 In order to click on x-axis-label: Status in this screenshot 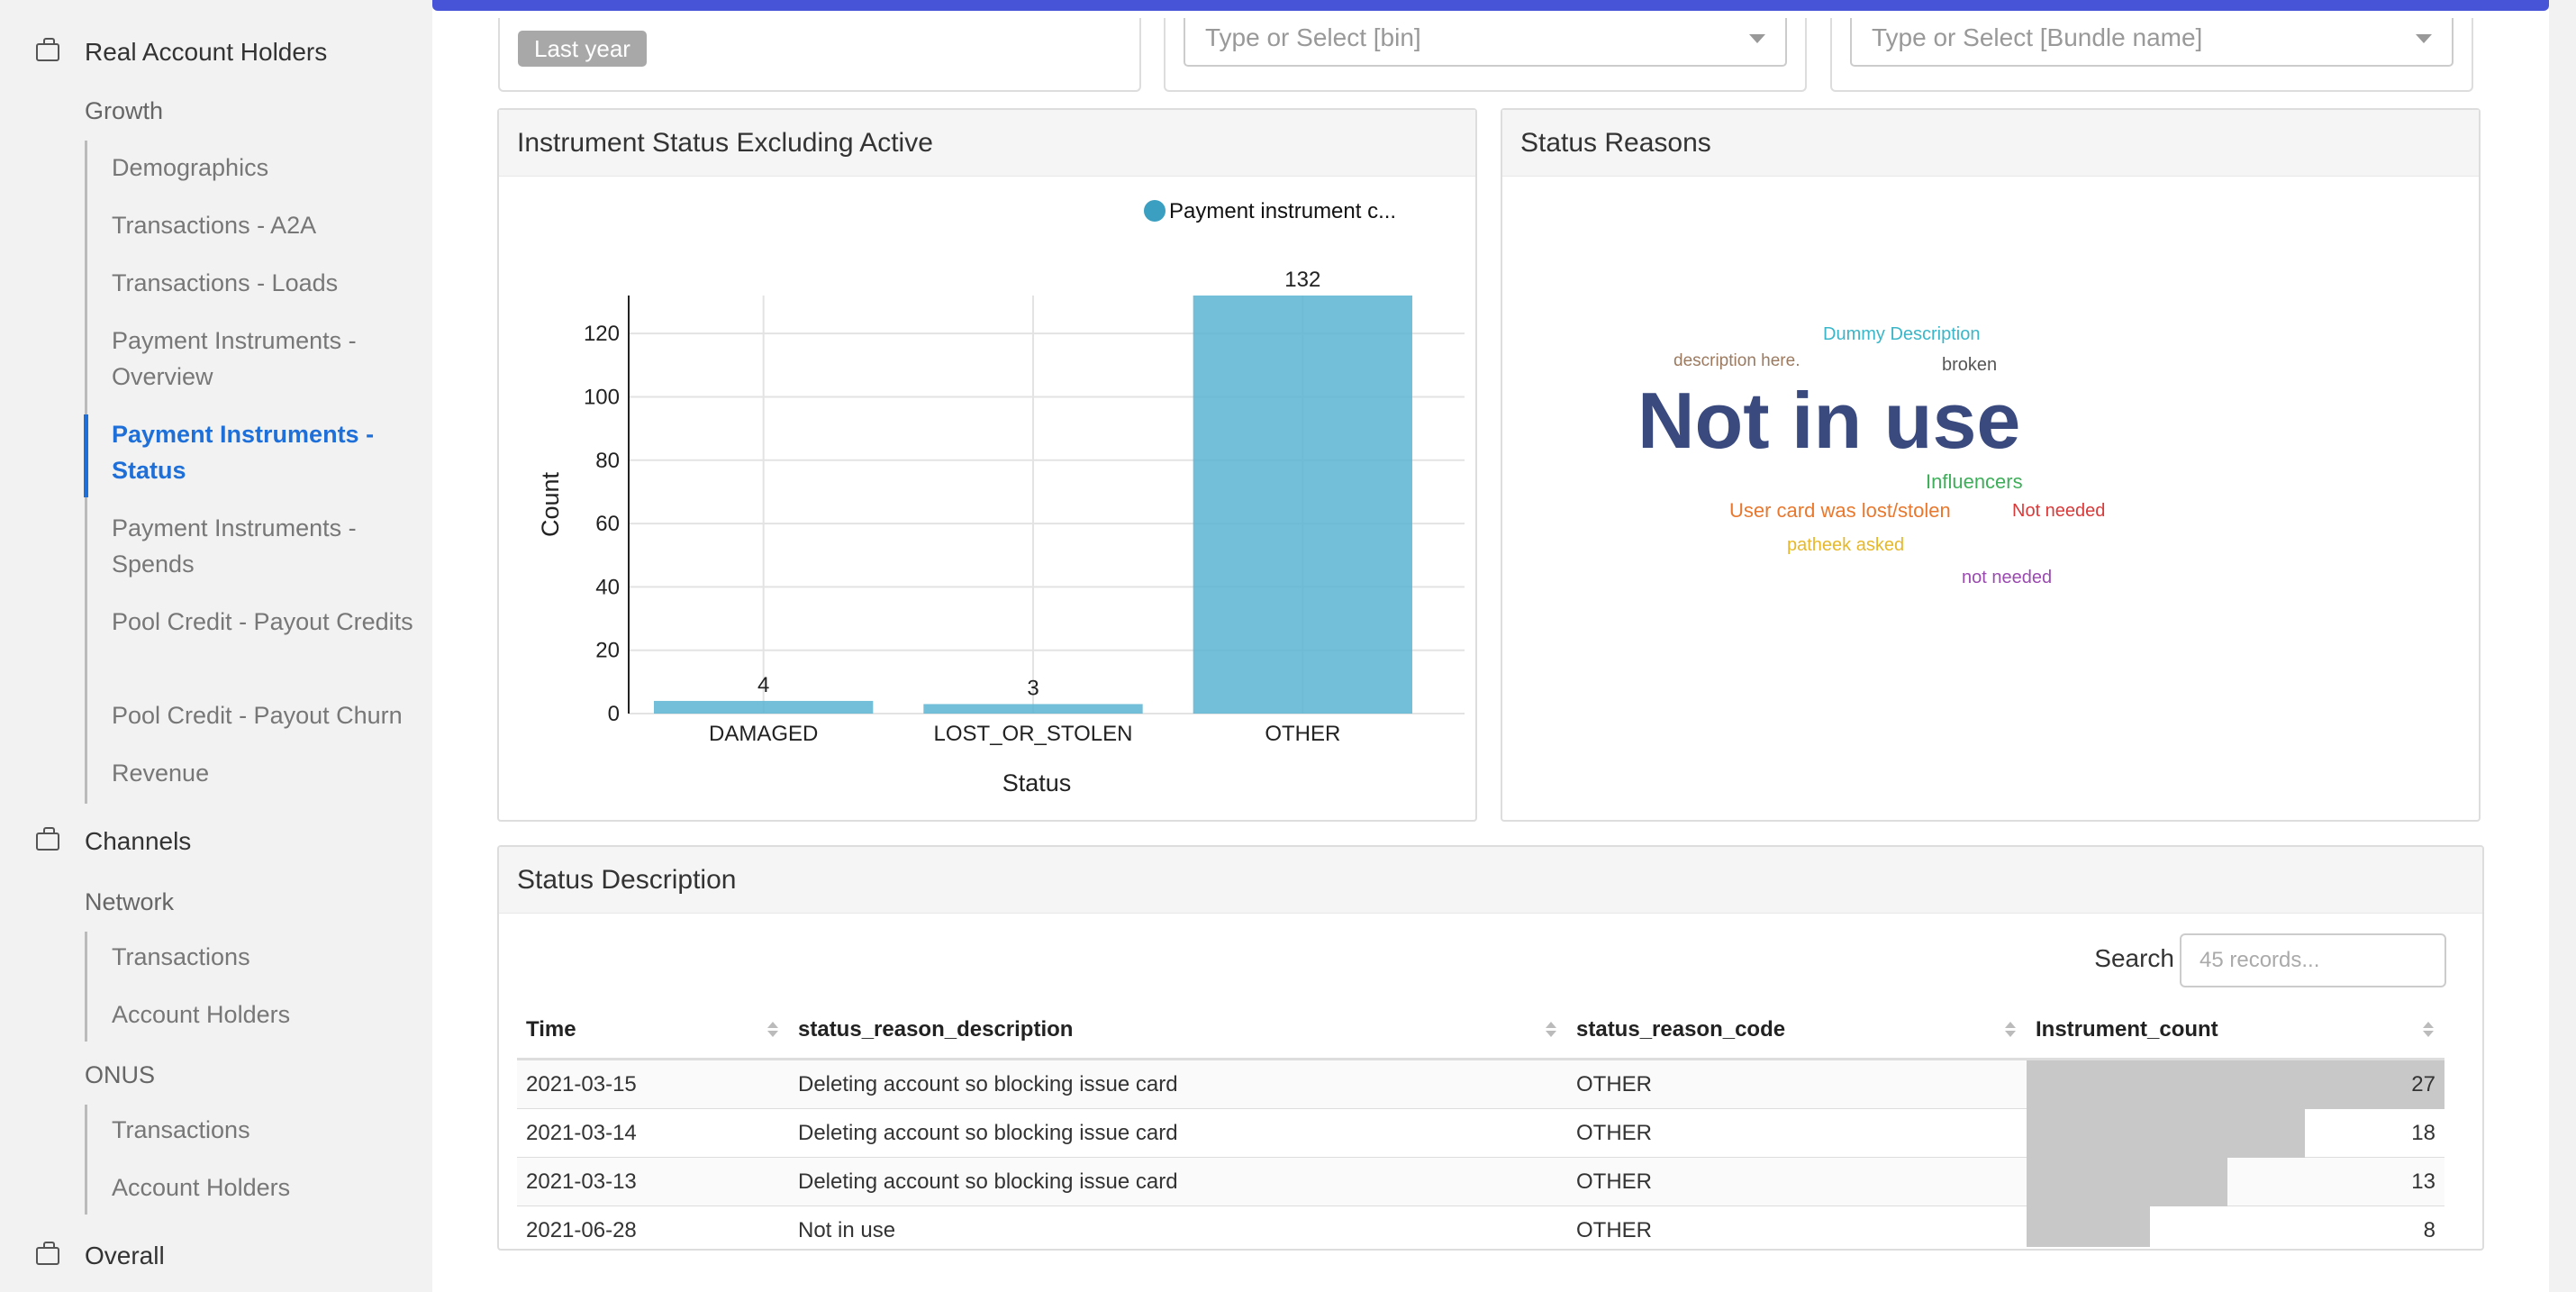, I will do `click(1037, 782)`.